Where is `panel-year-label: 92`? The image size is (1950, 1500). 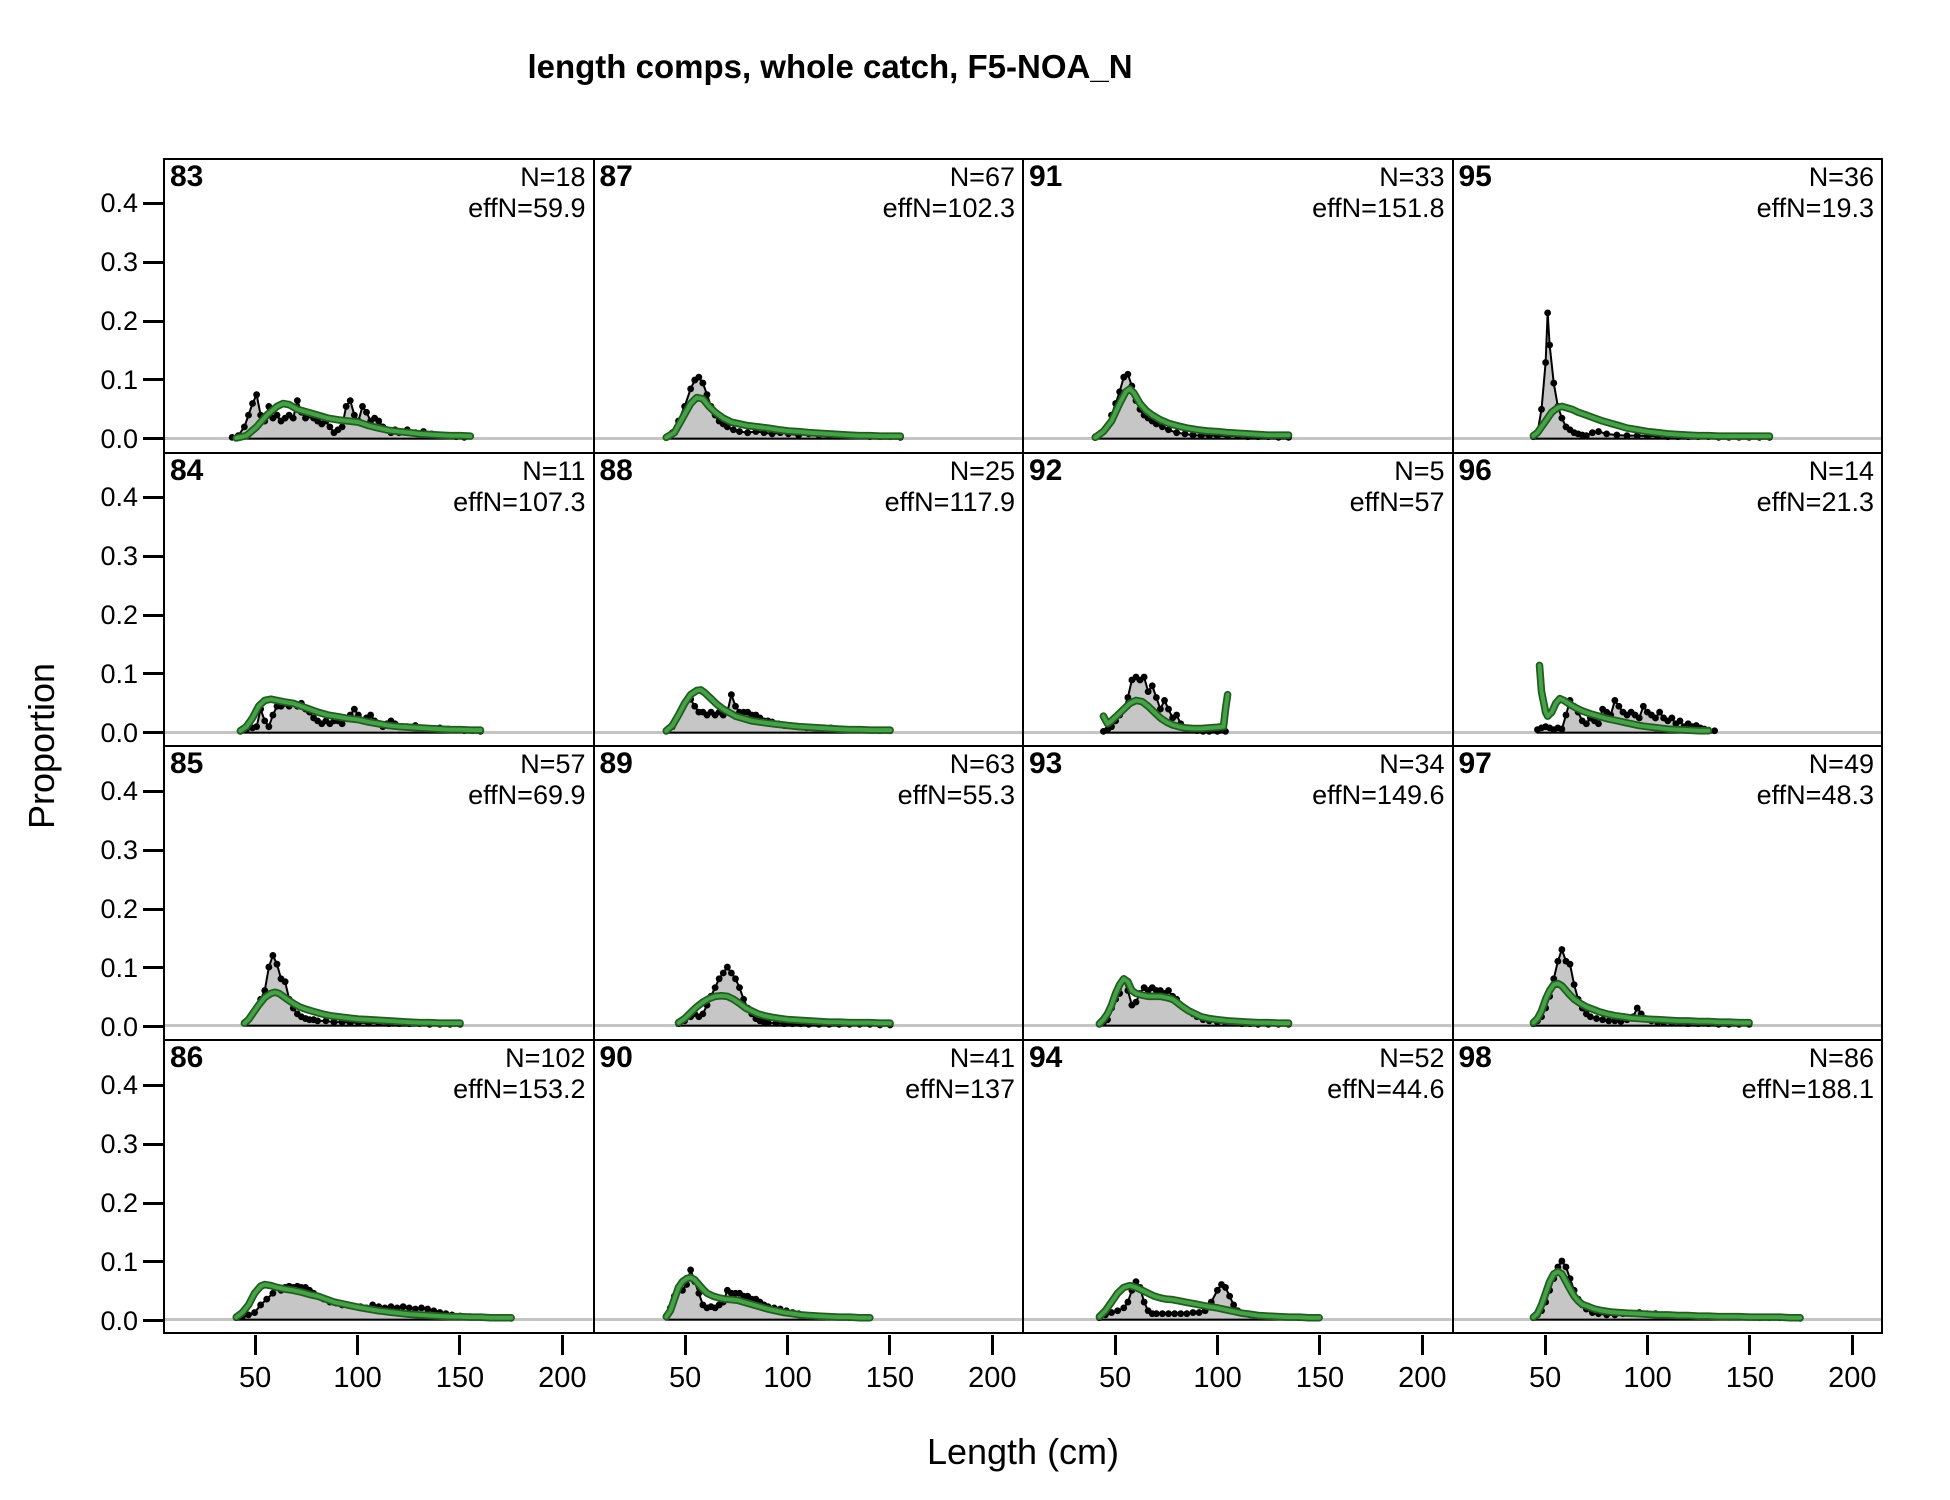 panel-year-label: 92 is located at coordinates (1046, 470).